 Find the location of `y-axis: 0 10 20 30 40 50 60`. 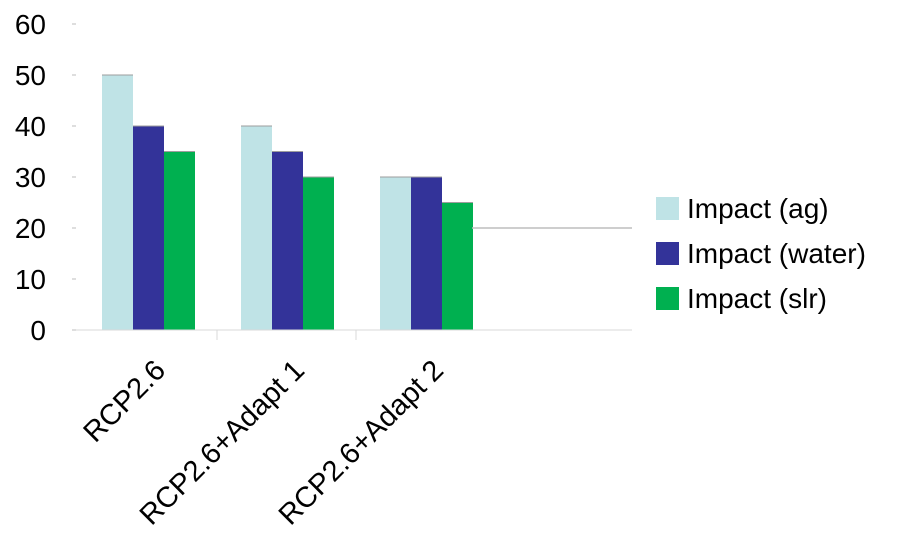

y-axis: 0 10 20 30 40 50 60 is located at coordinates (45, 177).